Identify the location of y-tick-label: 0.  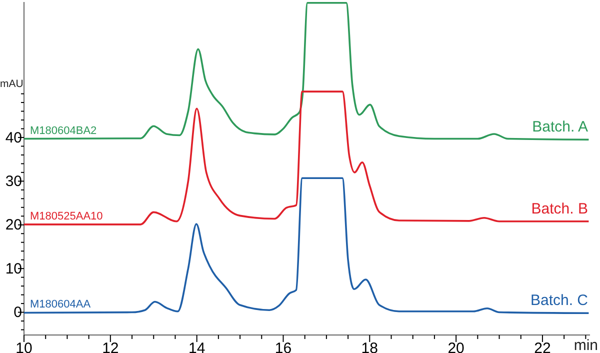
(18, 313).